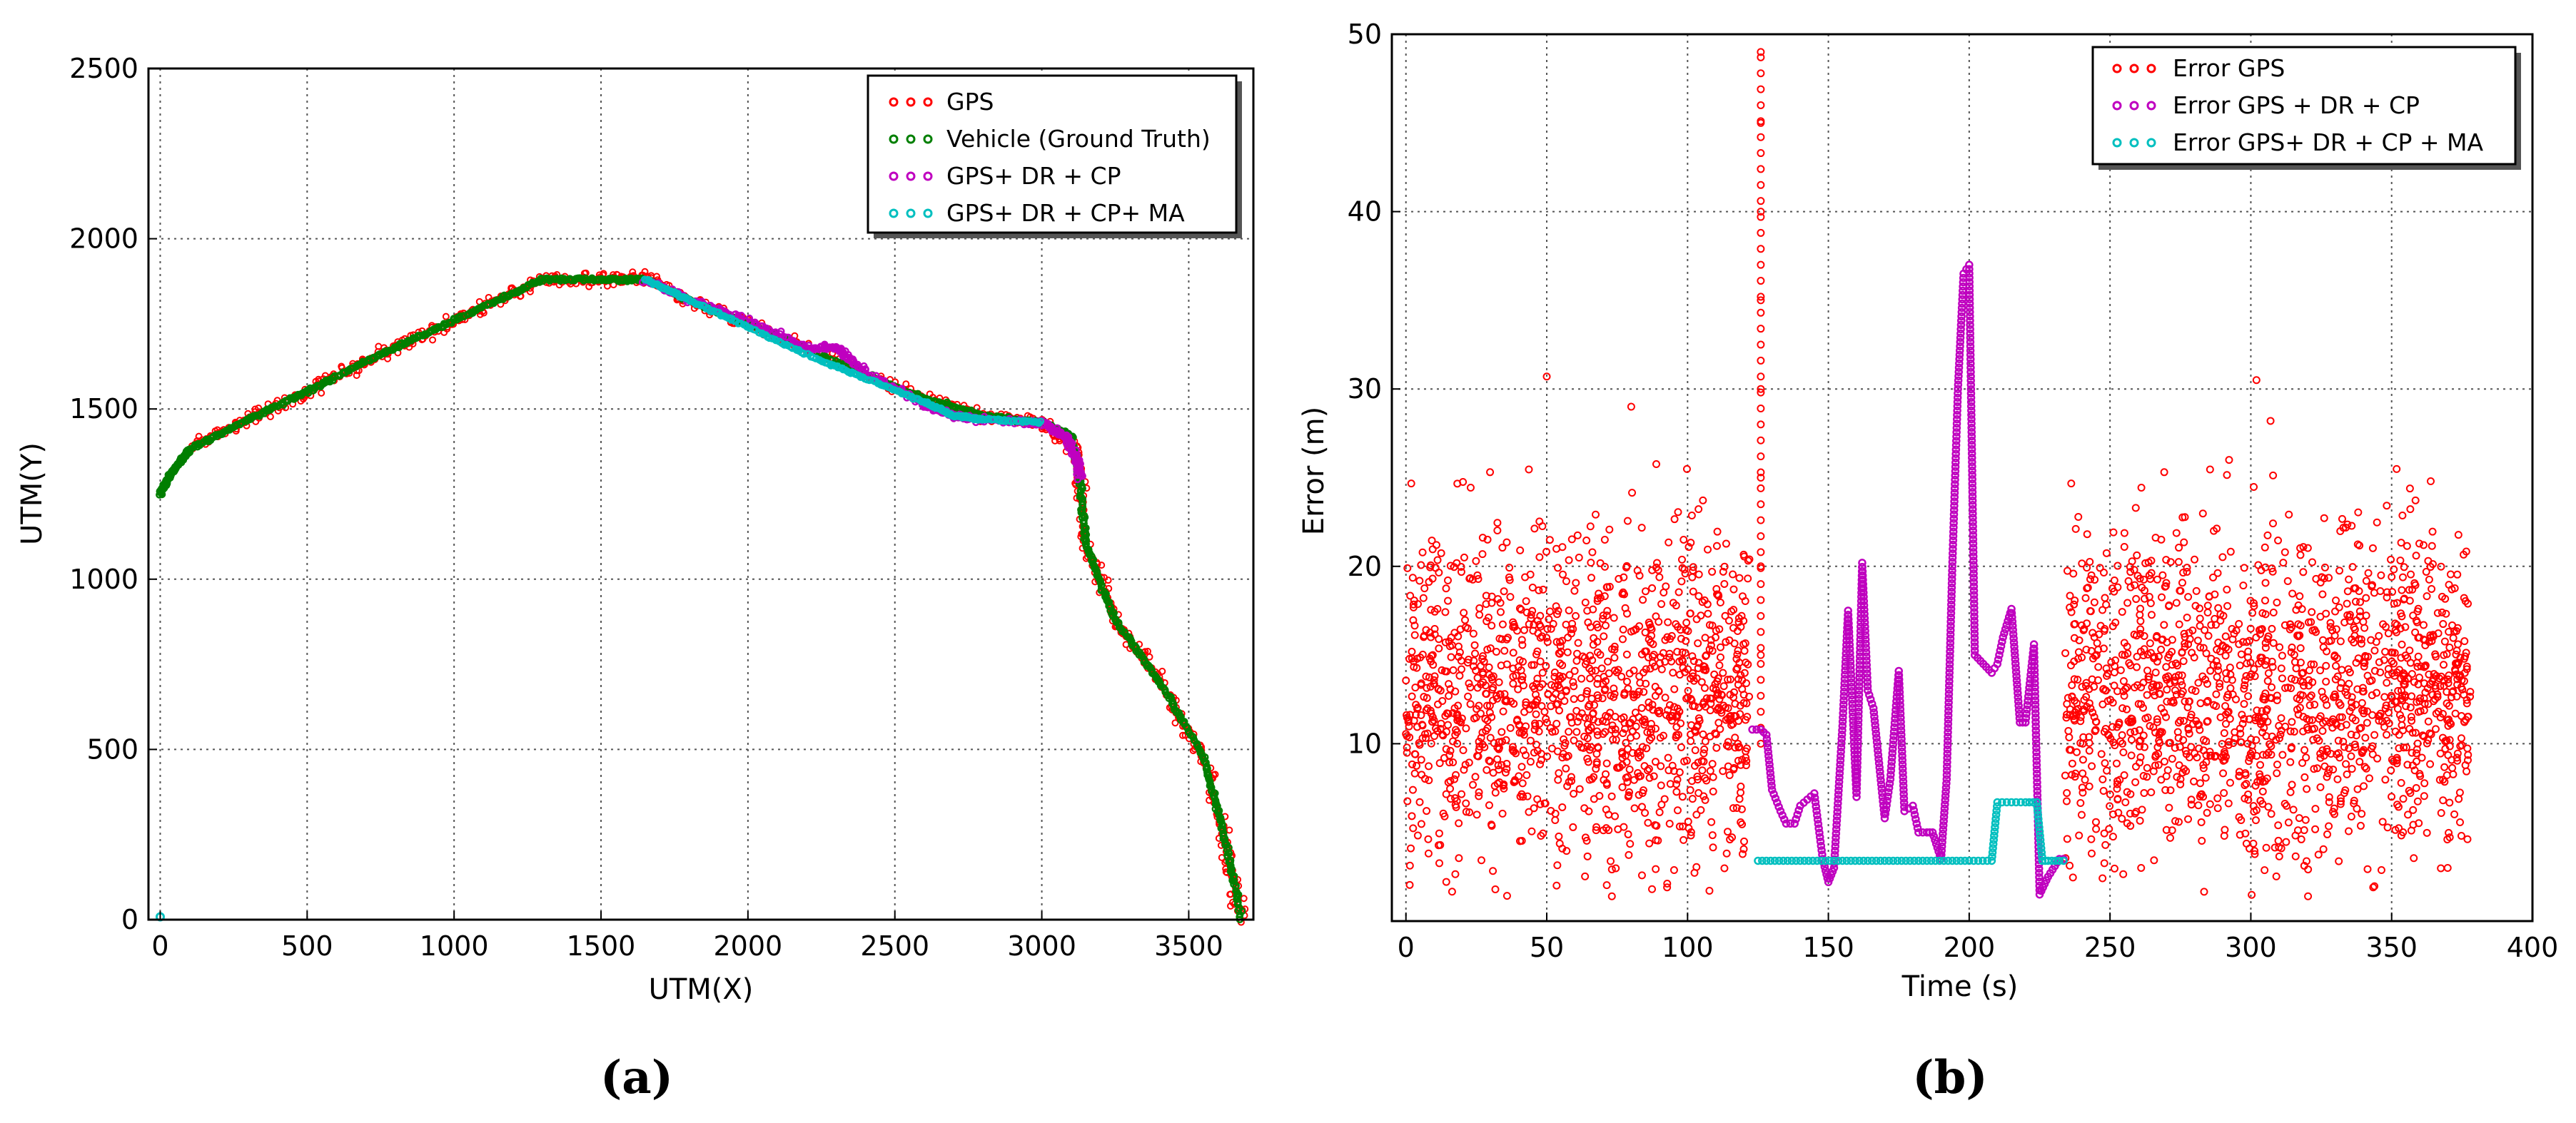  I want to click on panel-a-ground-truth-point, so click(439, 326).